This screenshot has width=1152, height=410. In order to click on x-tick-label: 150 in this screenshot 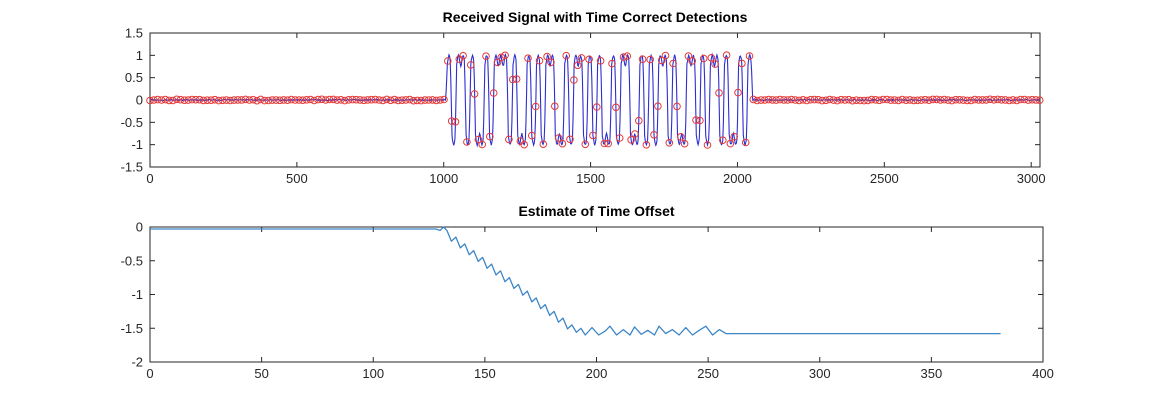, I will do `click(485, 373)`.